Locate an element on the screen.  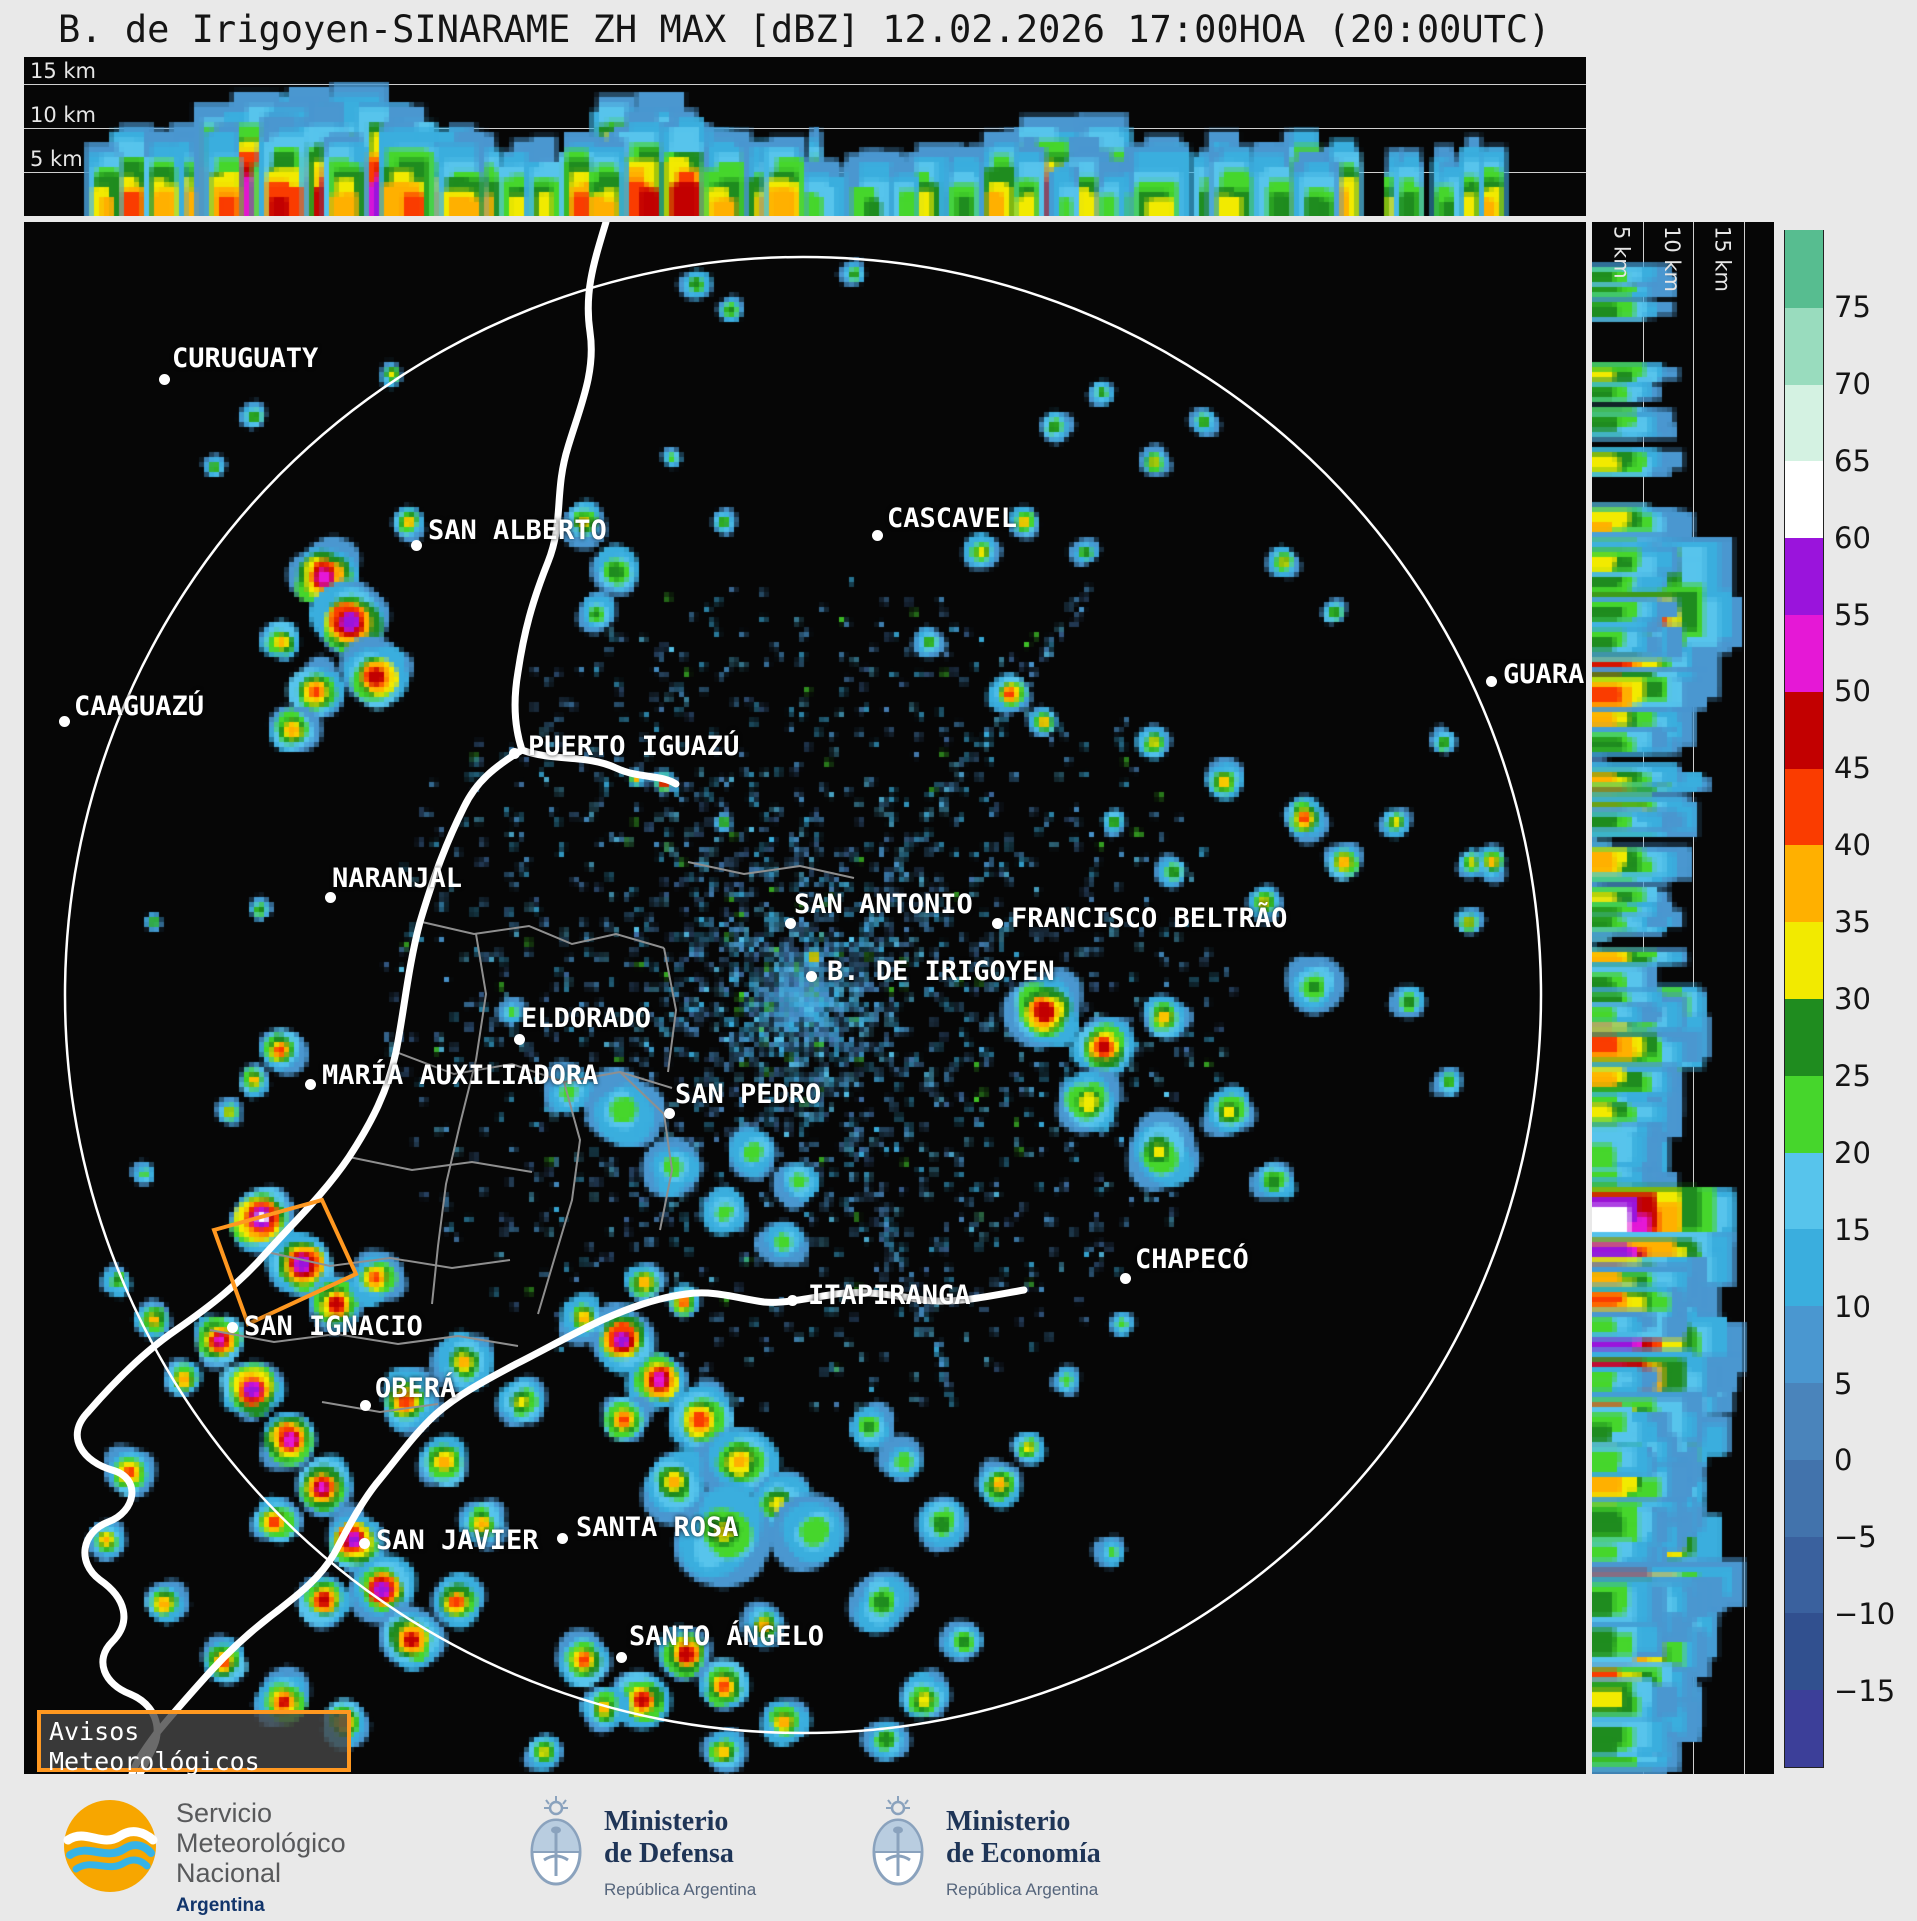
colorbar-tick: 40 is located at coordinates (1852, 845).